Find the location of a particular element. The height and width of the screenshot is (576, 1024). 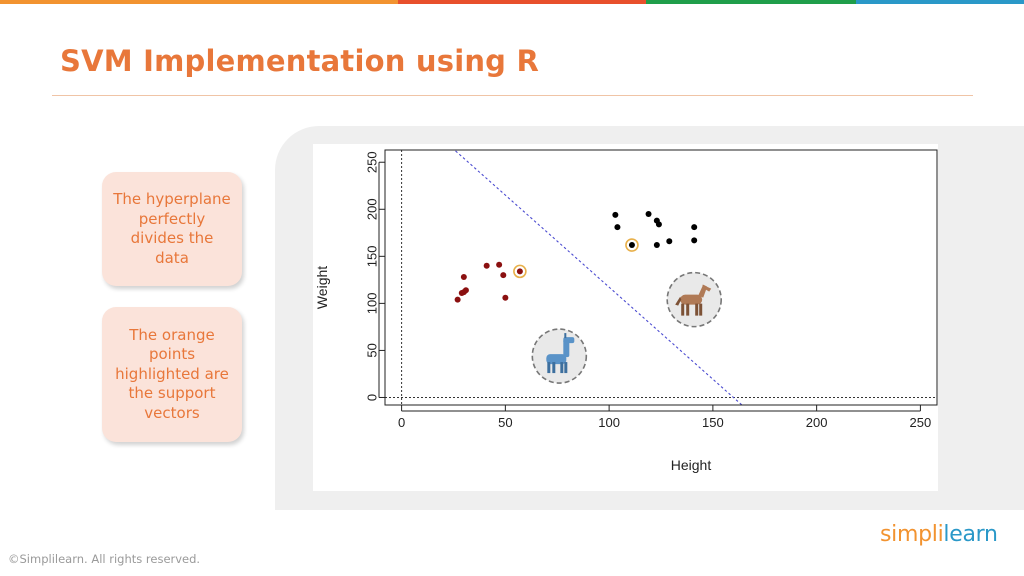

y-tick-label: 100 is located at coordinates (371, 304).